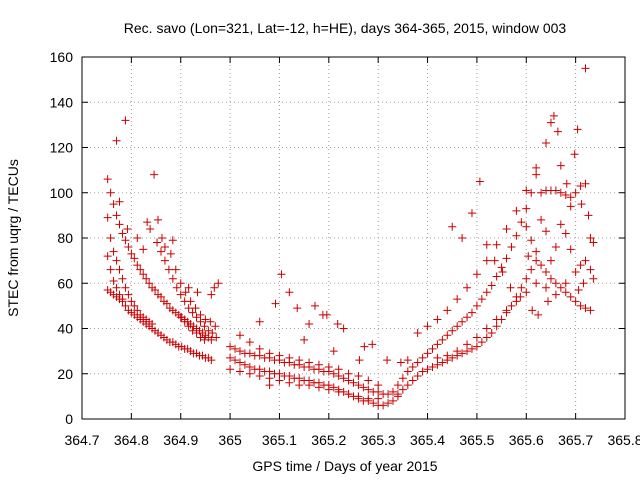  Describe the element at coordinates (65, 329) in the screenshot. I see `y-tick-label: 40` at that location.